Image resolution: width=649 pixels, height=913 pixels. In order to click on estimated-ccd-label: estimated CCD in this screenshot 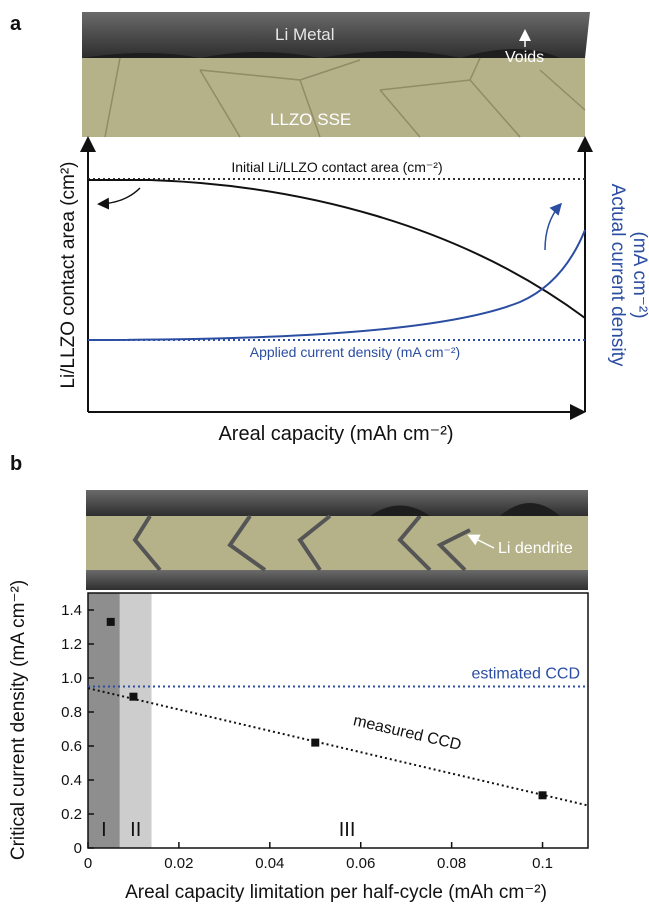, I will do `click(526, 674)`.